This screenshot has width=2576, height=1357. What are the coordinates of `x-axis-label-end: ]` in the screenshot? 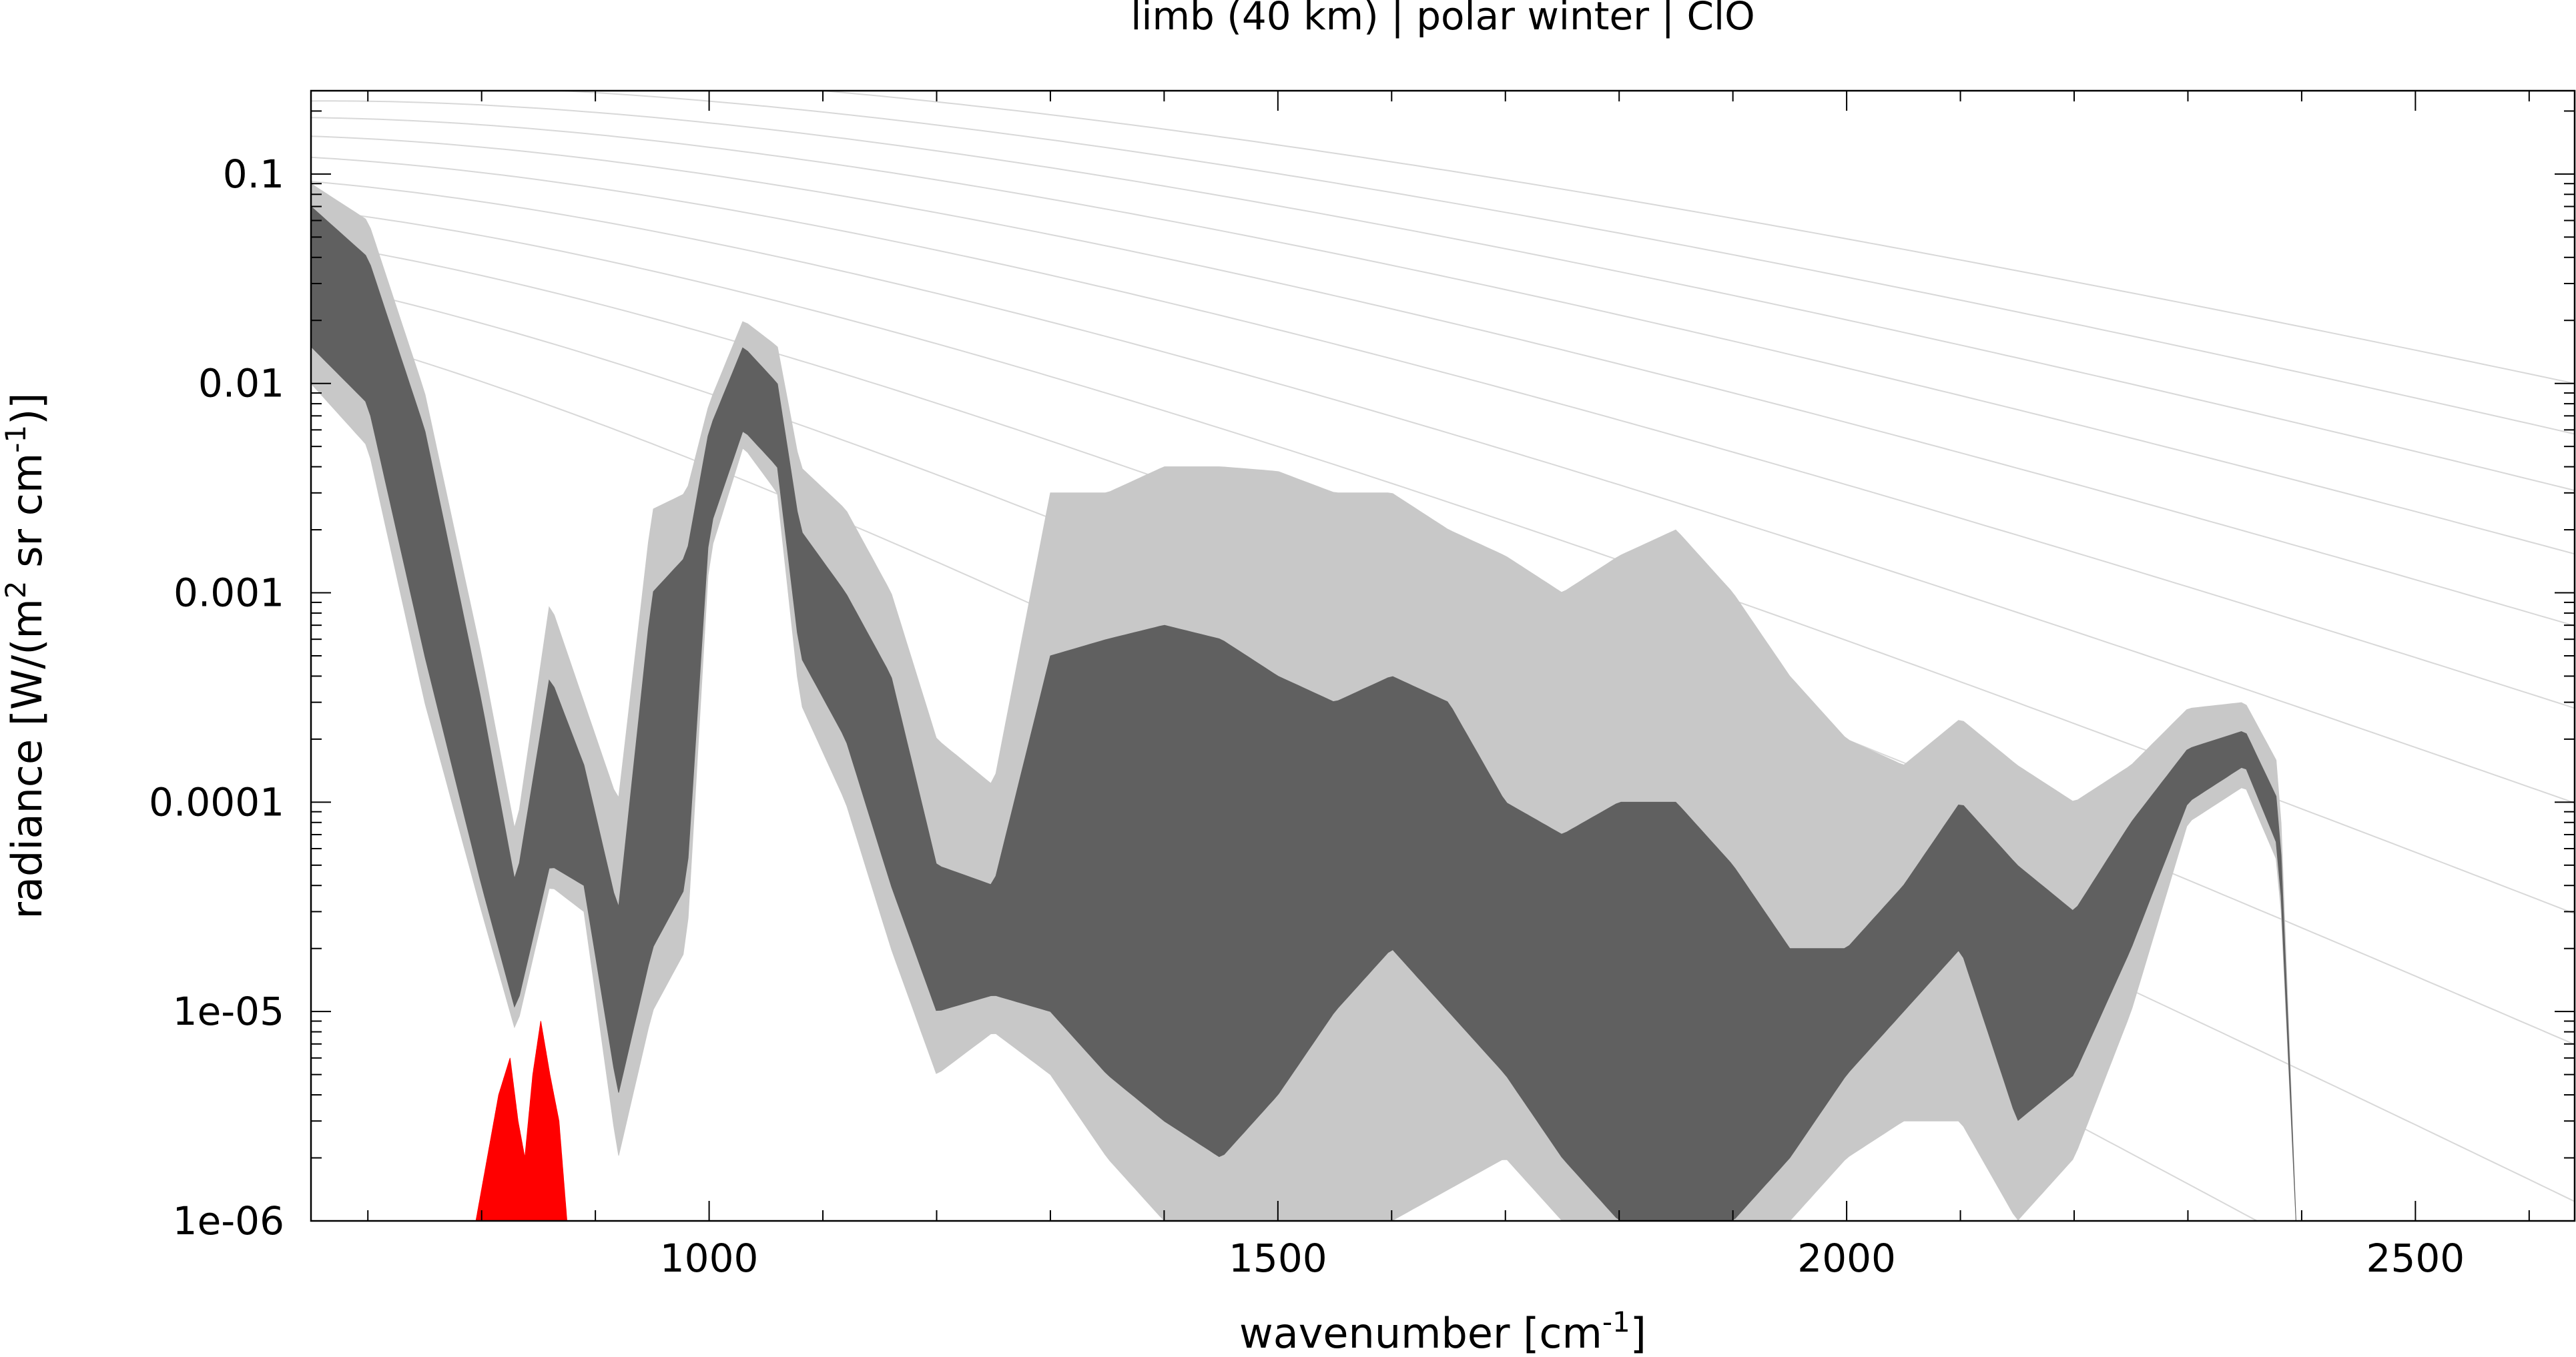 It's located at (1638, 1333).